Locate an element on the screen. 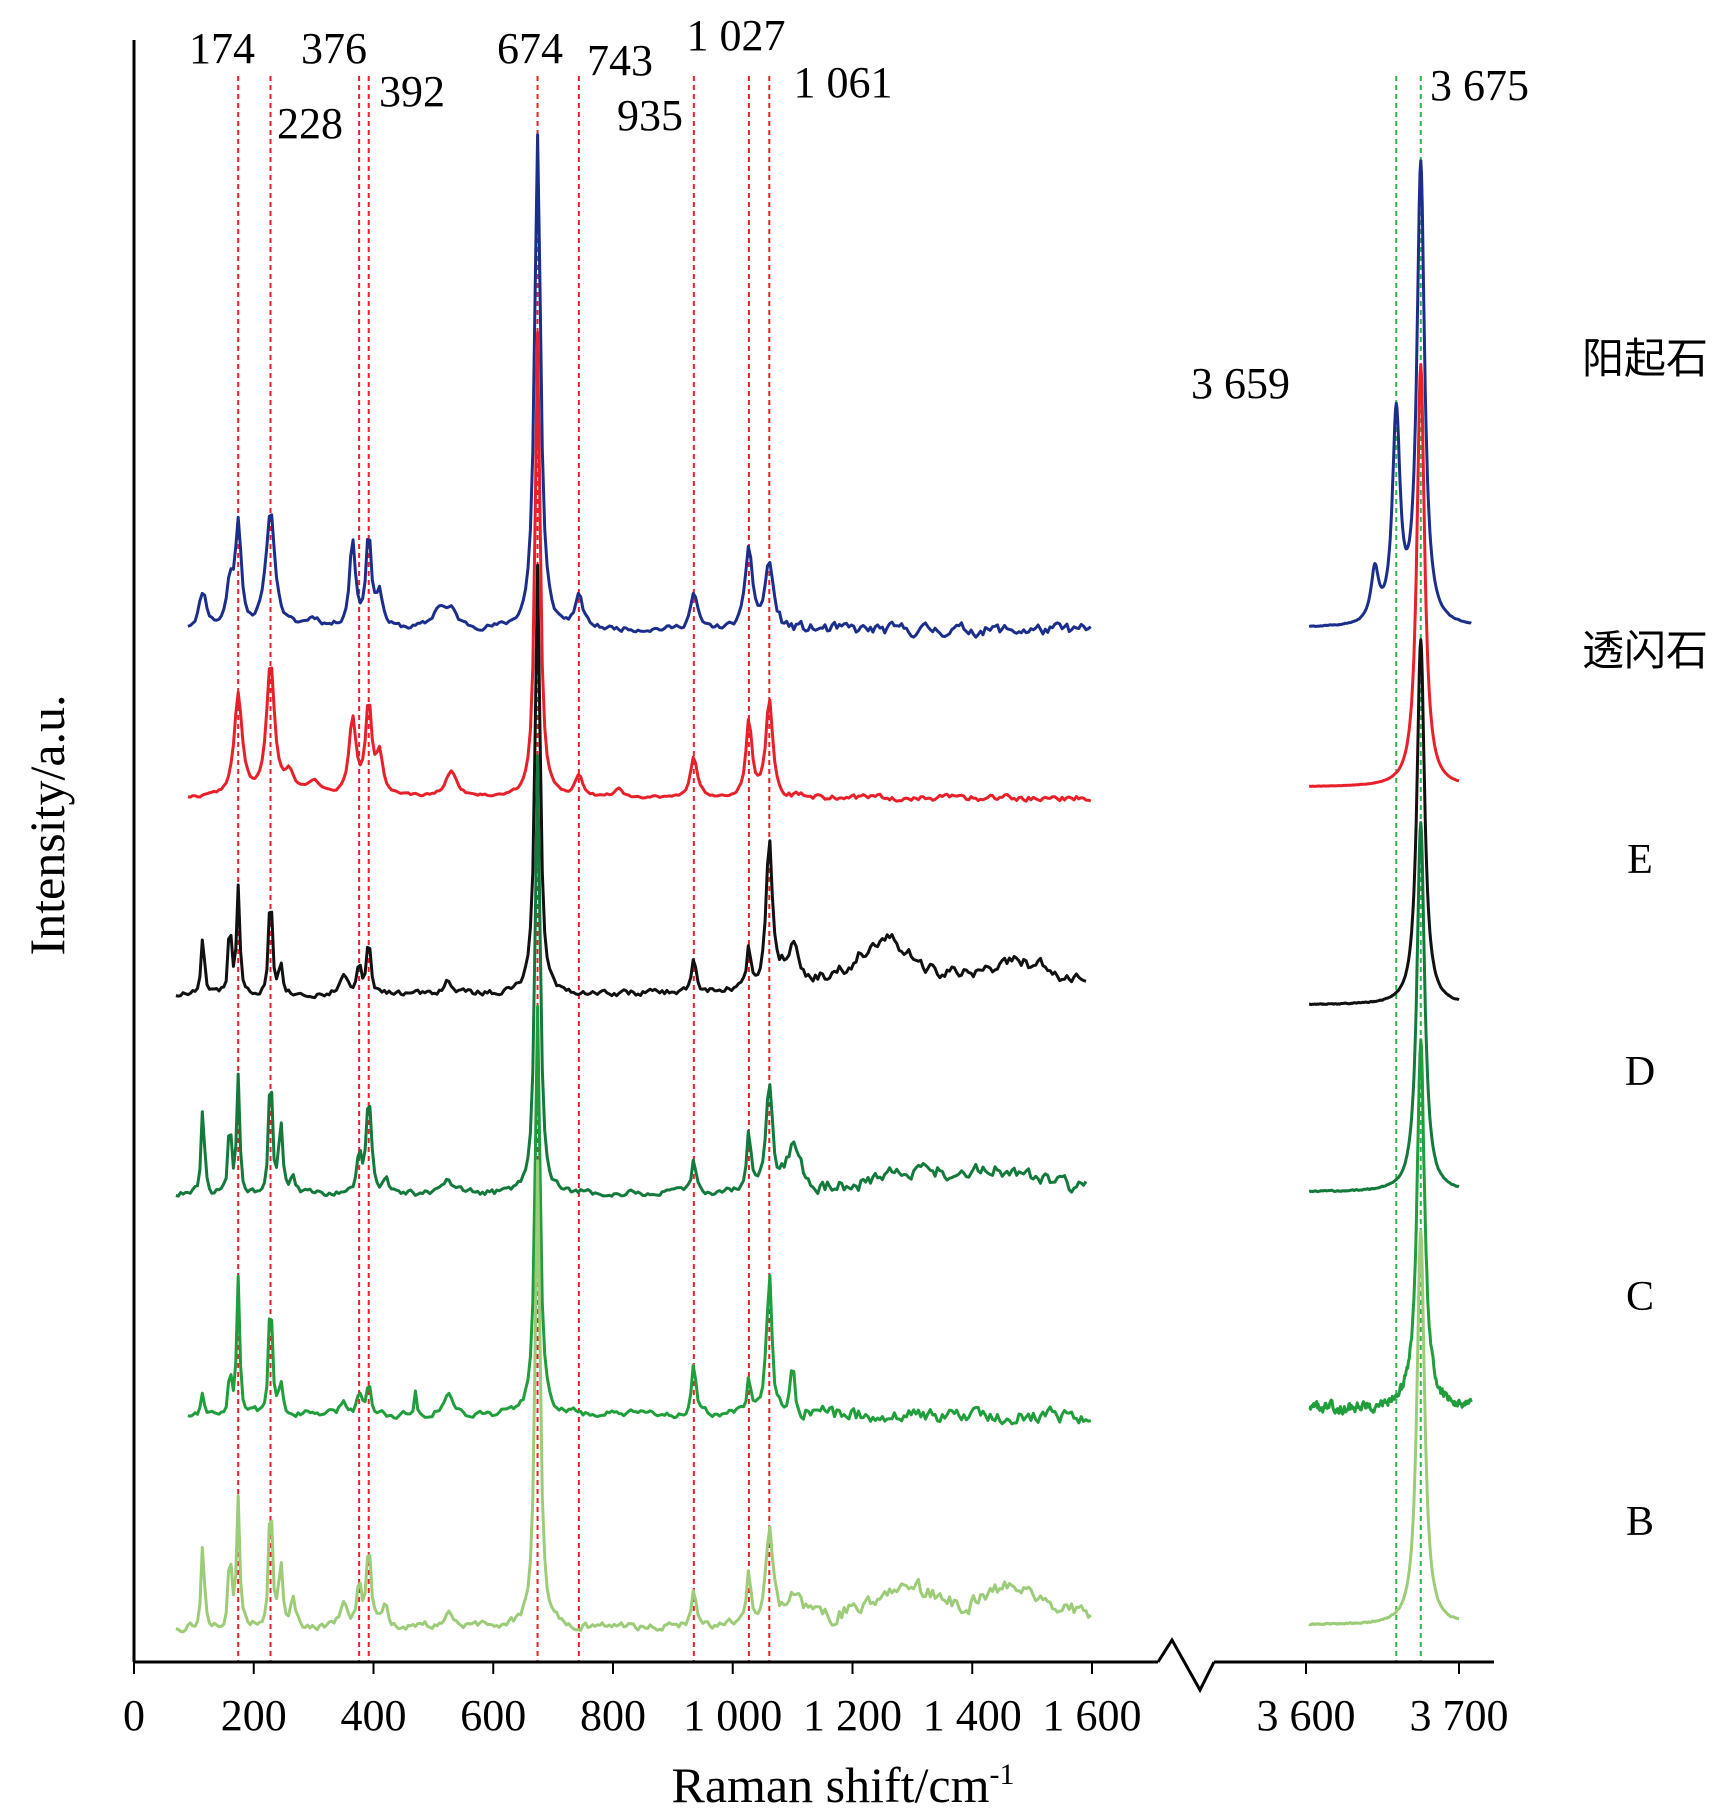 This screenshot has height=1819, width=1719. peak-label: 3 675 is located at coordinates (1479, 85).